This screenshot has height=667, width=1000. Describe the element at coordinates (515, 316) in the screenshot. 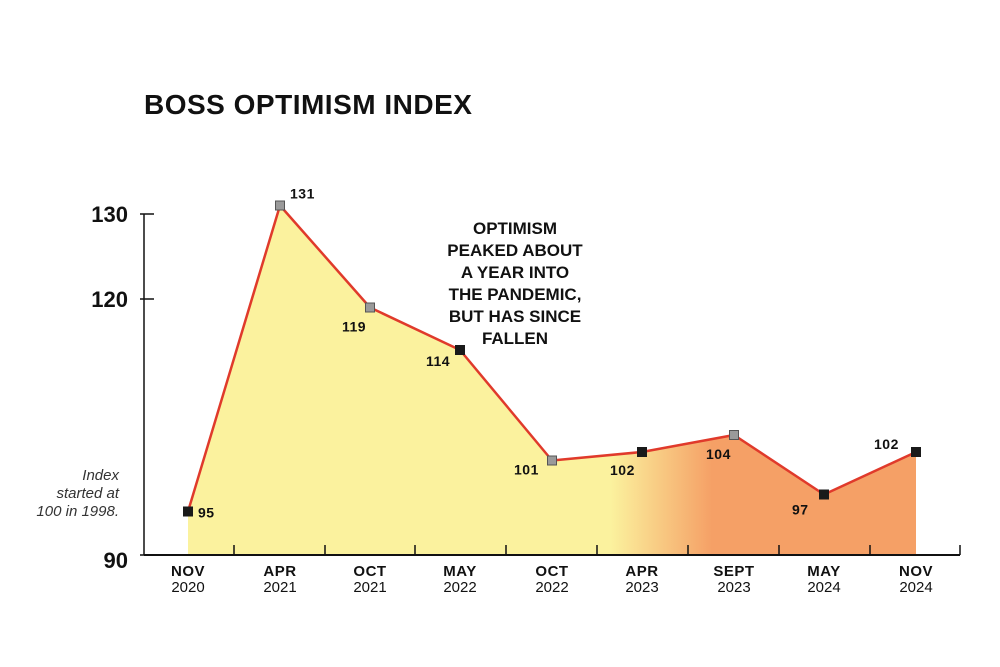

I see `annotation-line-5: BUT HAS SINCE` at that location.